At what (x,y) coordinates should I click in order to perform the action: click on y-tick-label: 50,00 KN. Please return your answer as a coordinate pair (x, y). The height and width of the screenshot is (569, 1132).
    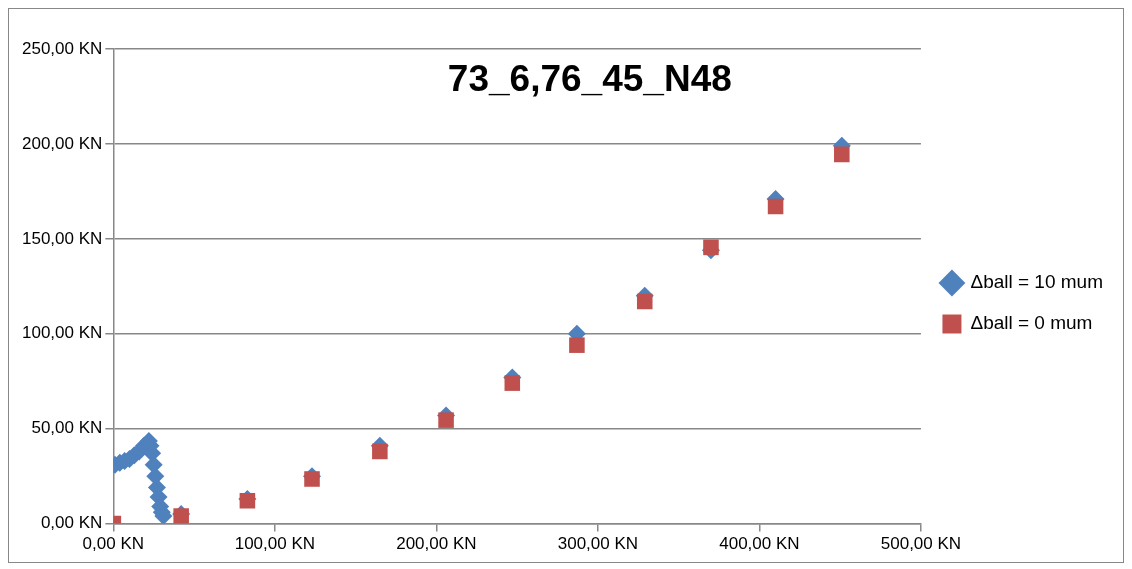
    Looking at the image, I should click on (67, 428).